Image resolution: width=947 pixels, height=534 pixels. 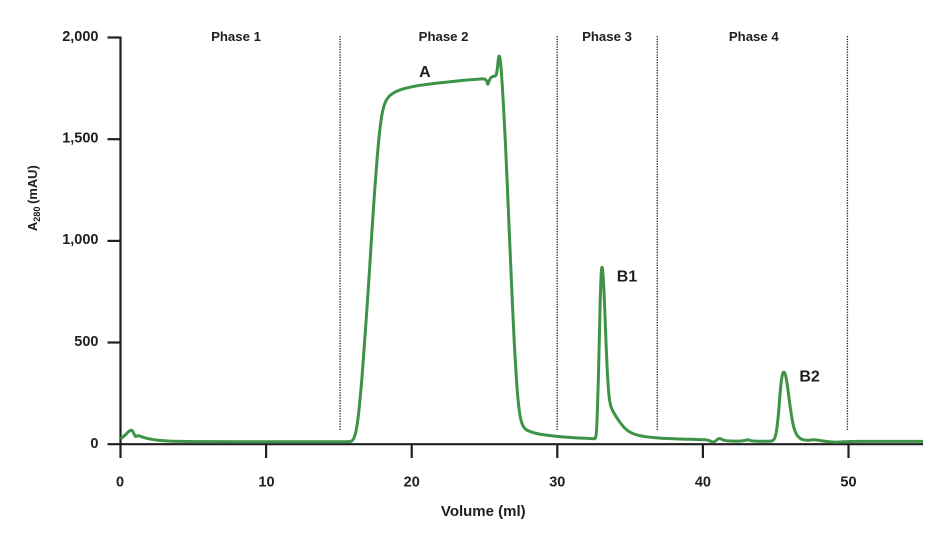 What do you see at coordinates (266, 482) in the screenshot?
I see `svg-text: 10` at bounding box center [266, 482].